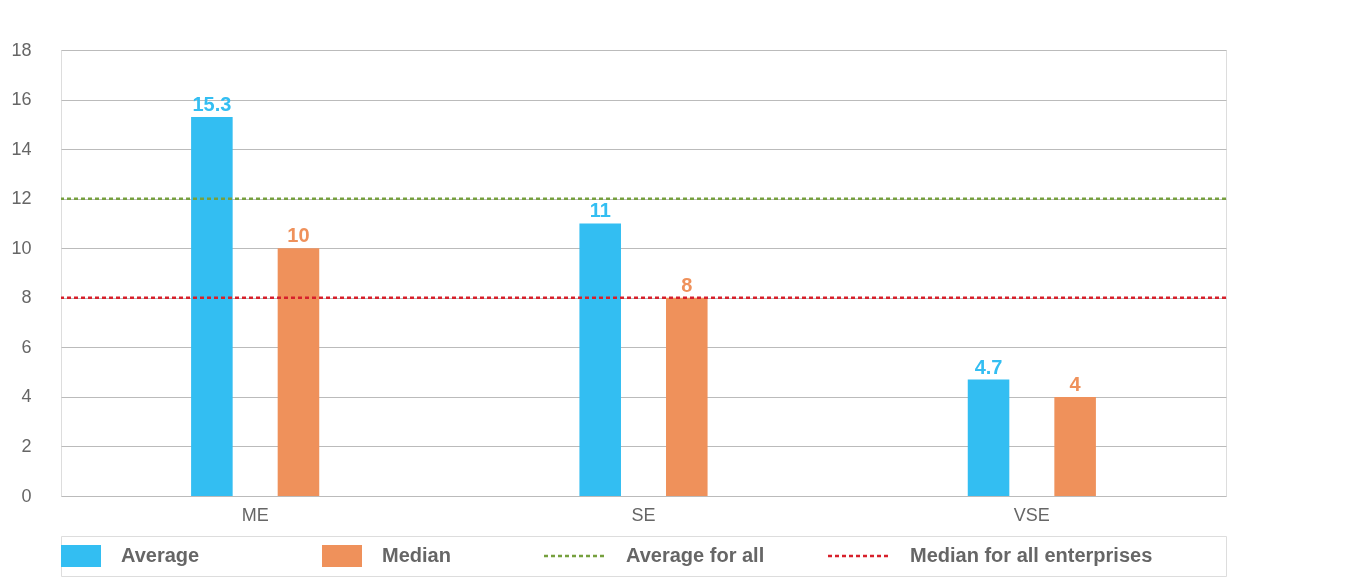 The height and width of the screenshot is (588, 1351). Describe the element at coordinates (643, 514) in the screenshot. I see `x-tick-label: SE` at that location.